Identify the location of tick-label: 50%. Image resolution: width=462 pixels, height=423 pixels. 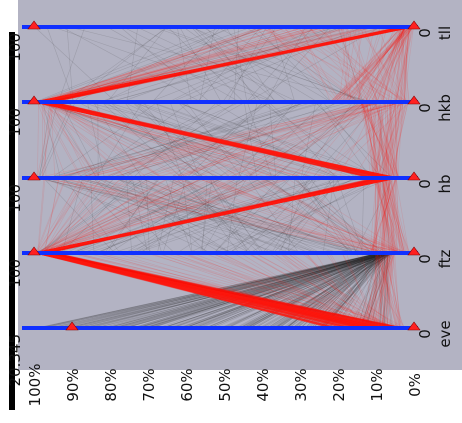
(225, 384).